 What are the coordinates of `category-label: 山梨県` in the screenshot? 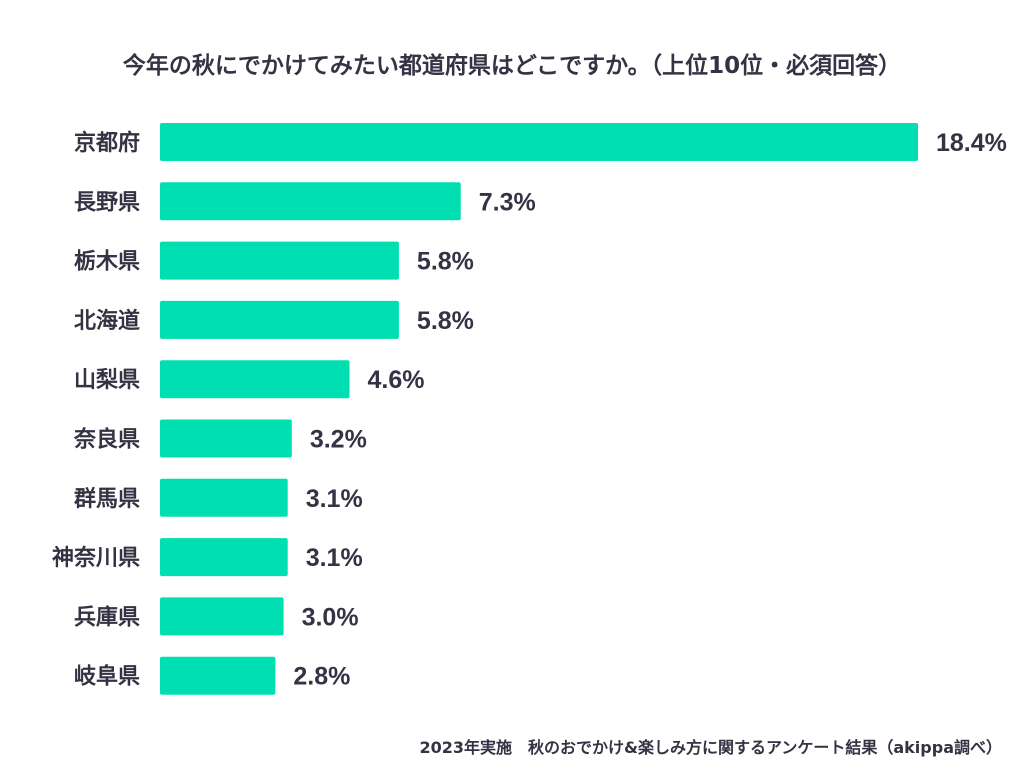 It's located at (107, 380).